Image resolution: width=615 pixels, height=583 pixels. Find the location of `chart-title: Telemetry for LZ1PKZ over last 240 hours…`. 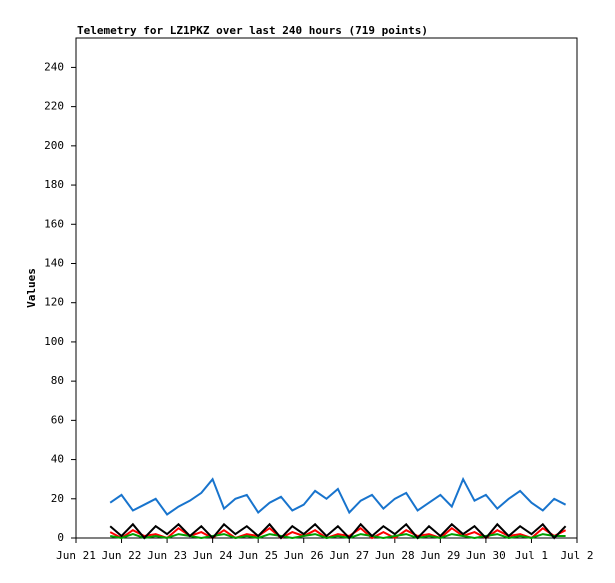

chart-title: Telemetry for LZ1PKZ over last 240 hours… is located at coordinates (252, 30).